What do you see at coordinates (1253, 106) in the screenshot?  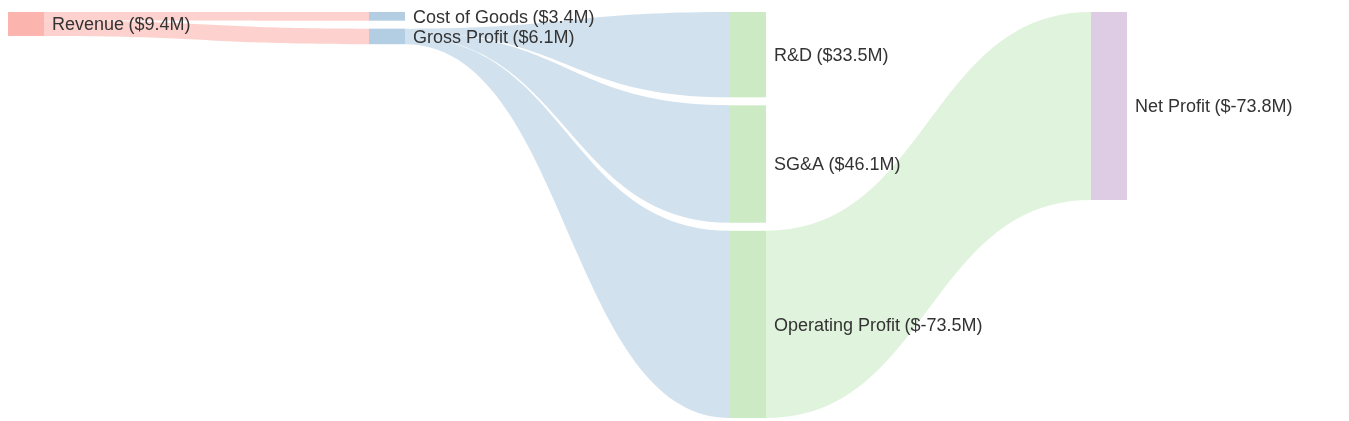 I see `data-label: ($-73.8M)` at bounding box center [1253, 106].